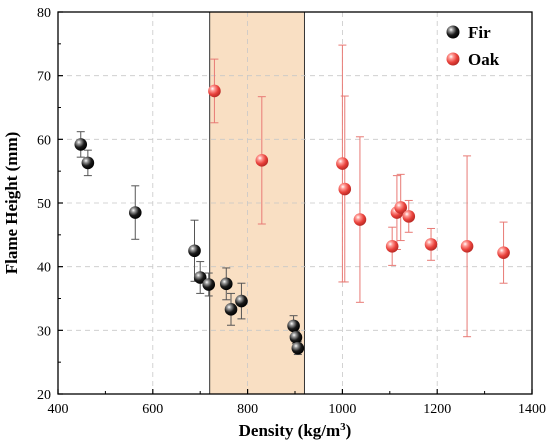  What do you see at coordinates (44, 268) in the screenshot?
I see `y-tick-label: 40` at bounding box center [44, 268].